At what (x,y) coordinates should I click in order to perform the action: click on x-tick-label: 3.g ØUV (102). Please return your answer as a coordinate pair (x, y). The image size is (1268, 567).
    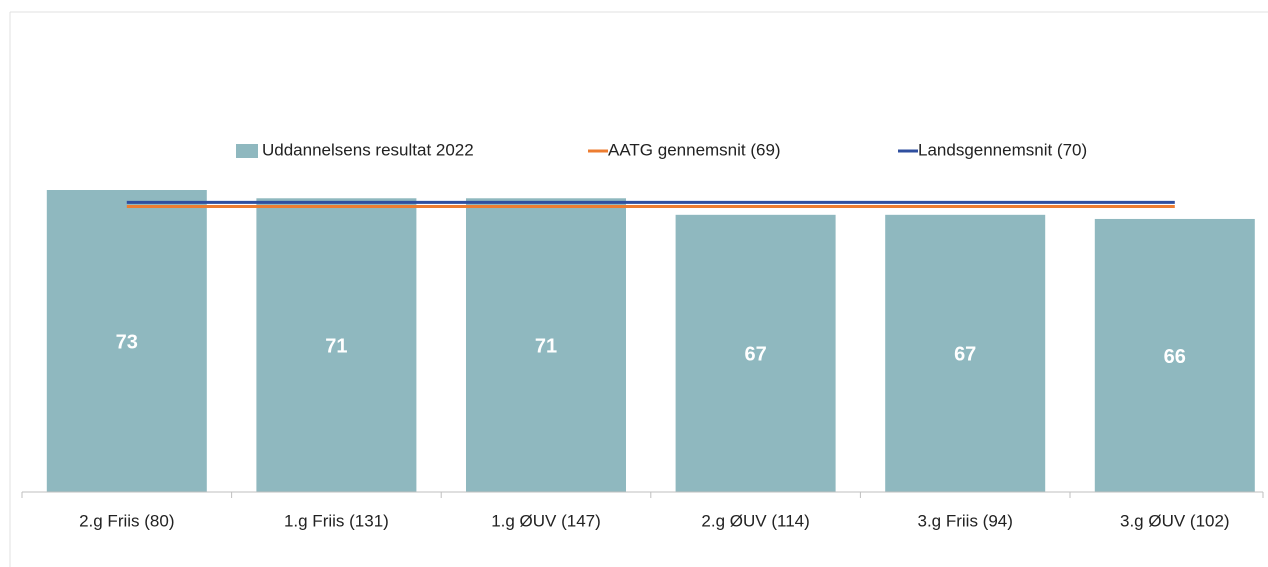
    Looking at the image, I should click on (1175, 520).